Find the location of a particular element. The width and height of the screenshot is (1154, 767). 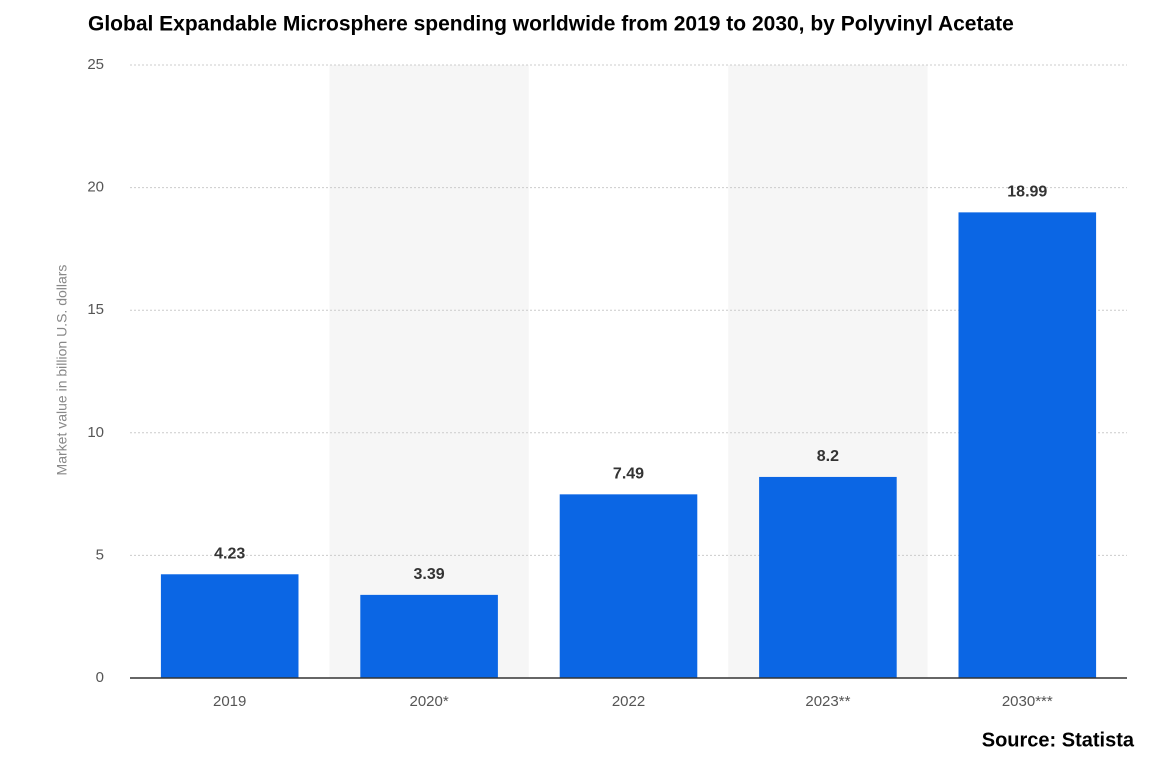

x-tick-label: 2019 is located at coordinates (229, 701).